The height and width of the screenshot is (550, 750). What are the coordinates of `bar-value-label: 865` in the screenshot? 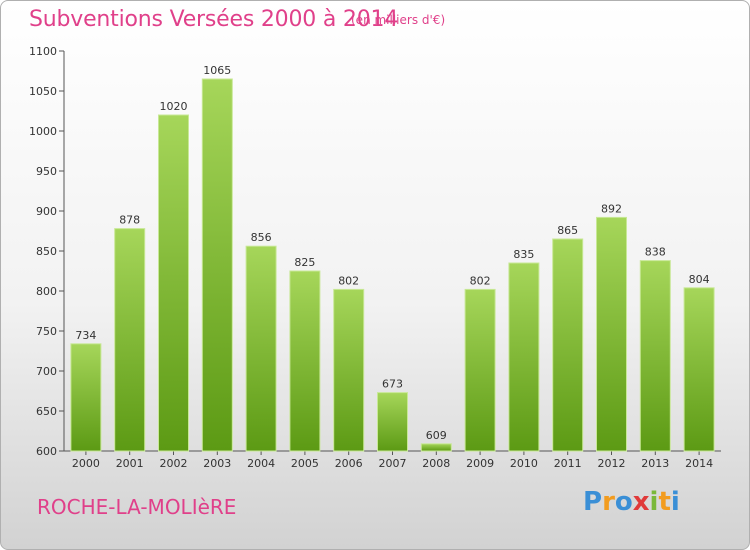 It's located at (567, 230).